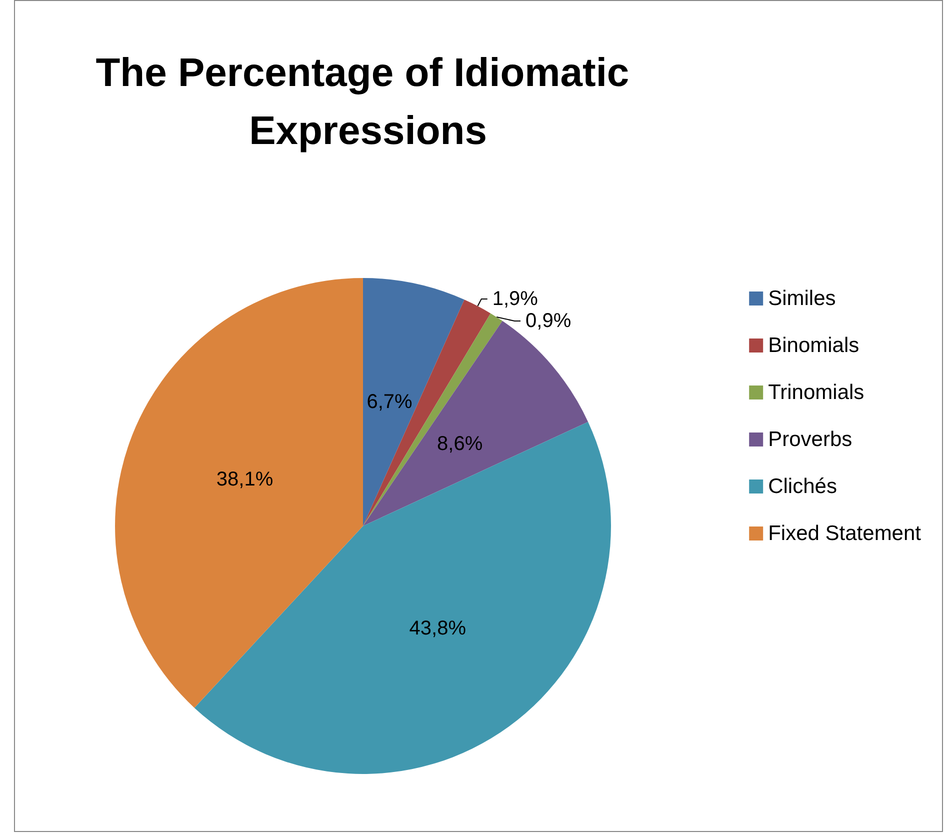 This screenshot has width=945, height=834. What do you see at coordinates (802, 298) in the screenshot?
I see `legend-label: Similes` at bounding box center [802, 298].